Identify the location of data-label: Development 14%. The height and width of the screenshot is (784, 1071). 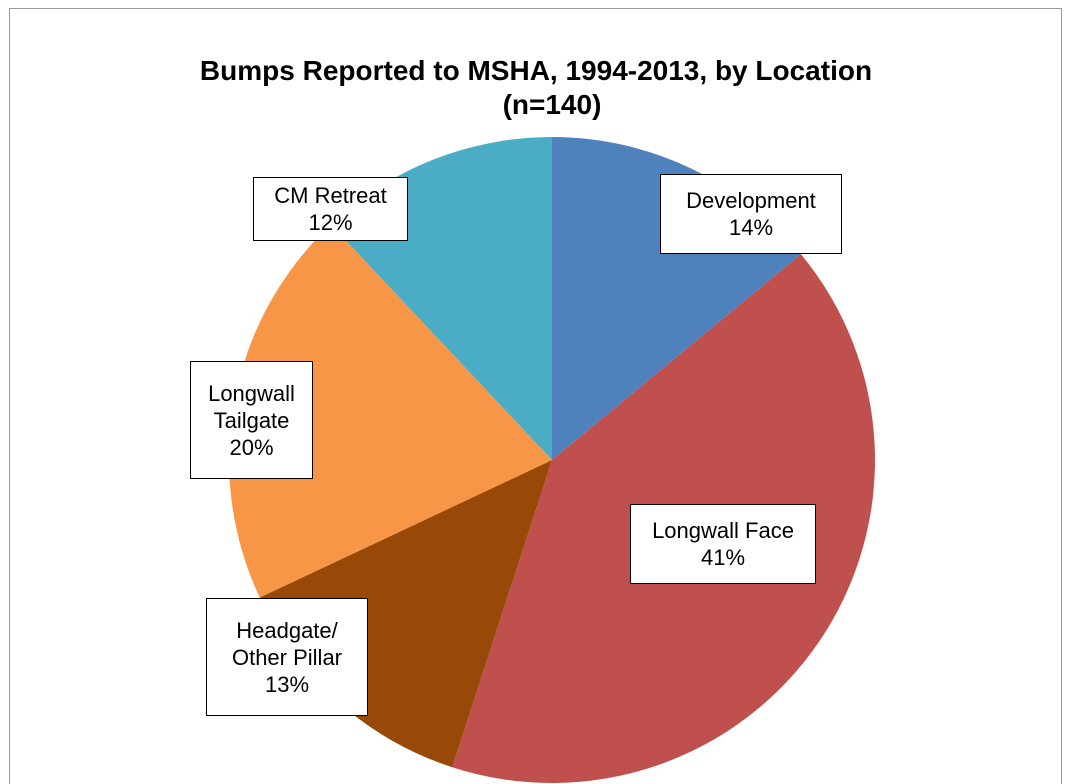
(751, 214).